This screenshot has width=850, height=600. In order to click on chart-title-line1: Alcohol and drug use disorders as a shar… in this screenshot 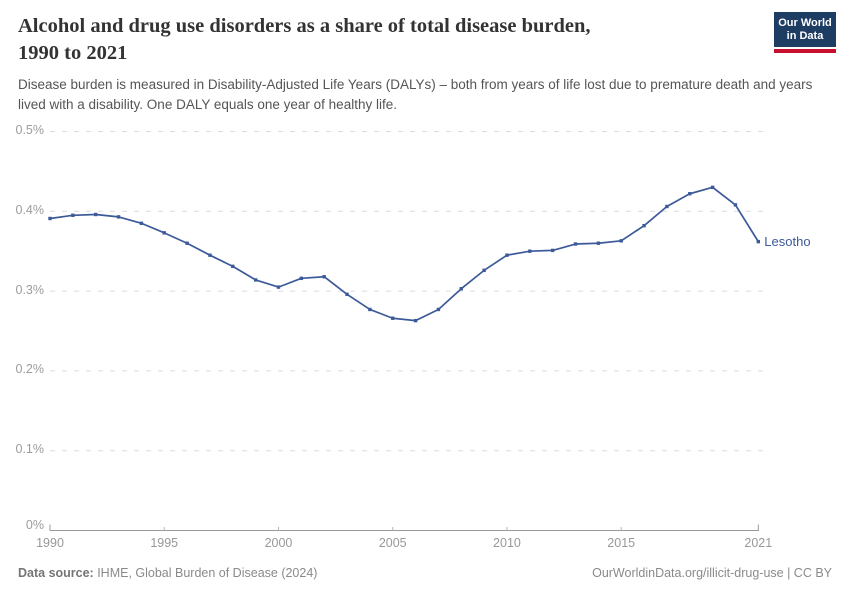, I will do `click(304, 26)`.